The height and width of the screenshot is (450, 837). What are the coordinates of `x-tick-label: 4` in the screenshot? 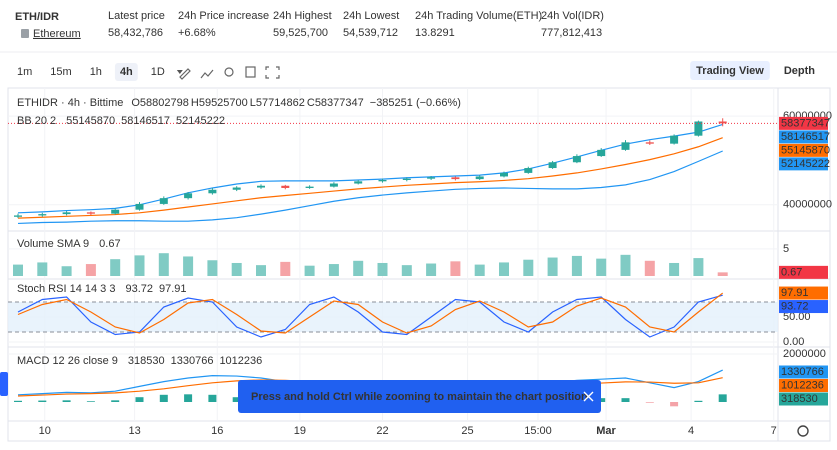 It's located at (691, 431).